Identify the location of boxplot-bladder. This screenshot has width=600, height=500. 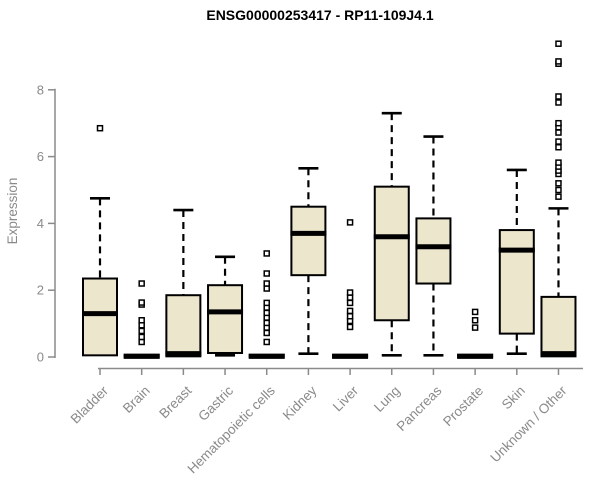
(100, 240).